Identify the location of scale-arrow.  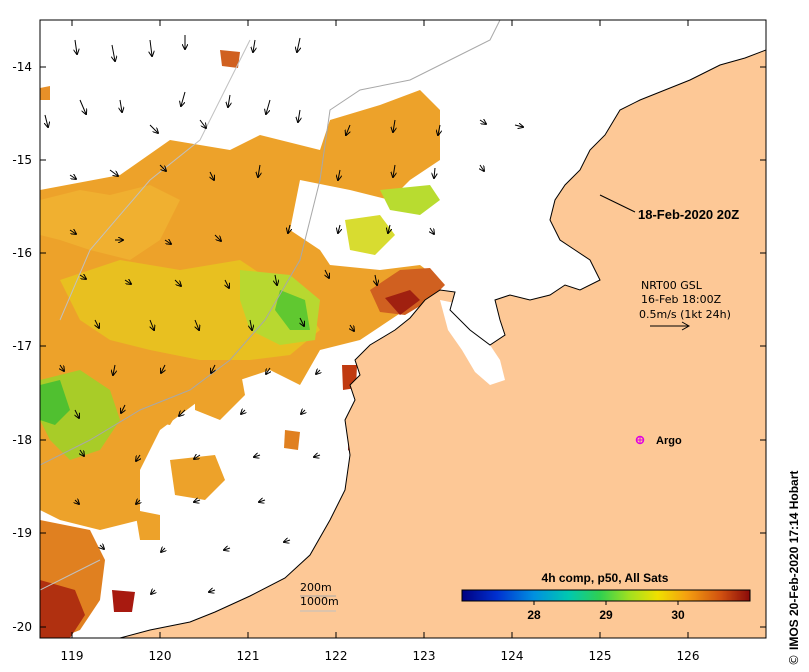
(670, 326).